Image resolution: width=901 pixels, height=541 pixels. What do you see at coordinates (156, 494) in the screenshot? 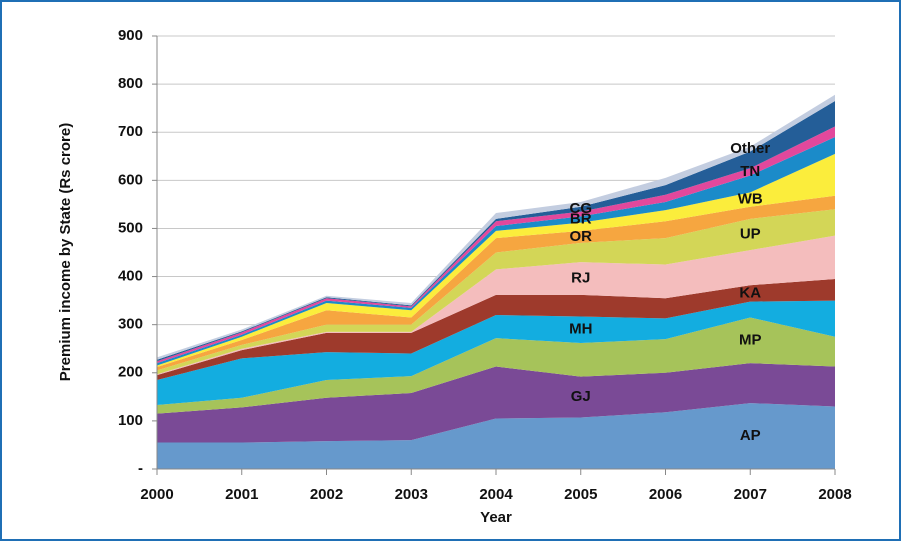
I see `x-tick-label: 2000` at bounding box center [156, 494].